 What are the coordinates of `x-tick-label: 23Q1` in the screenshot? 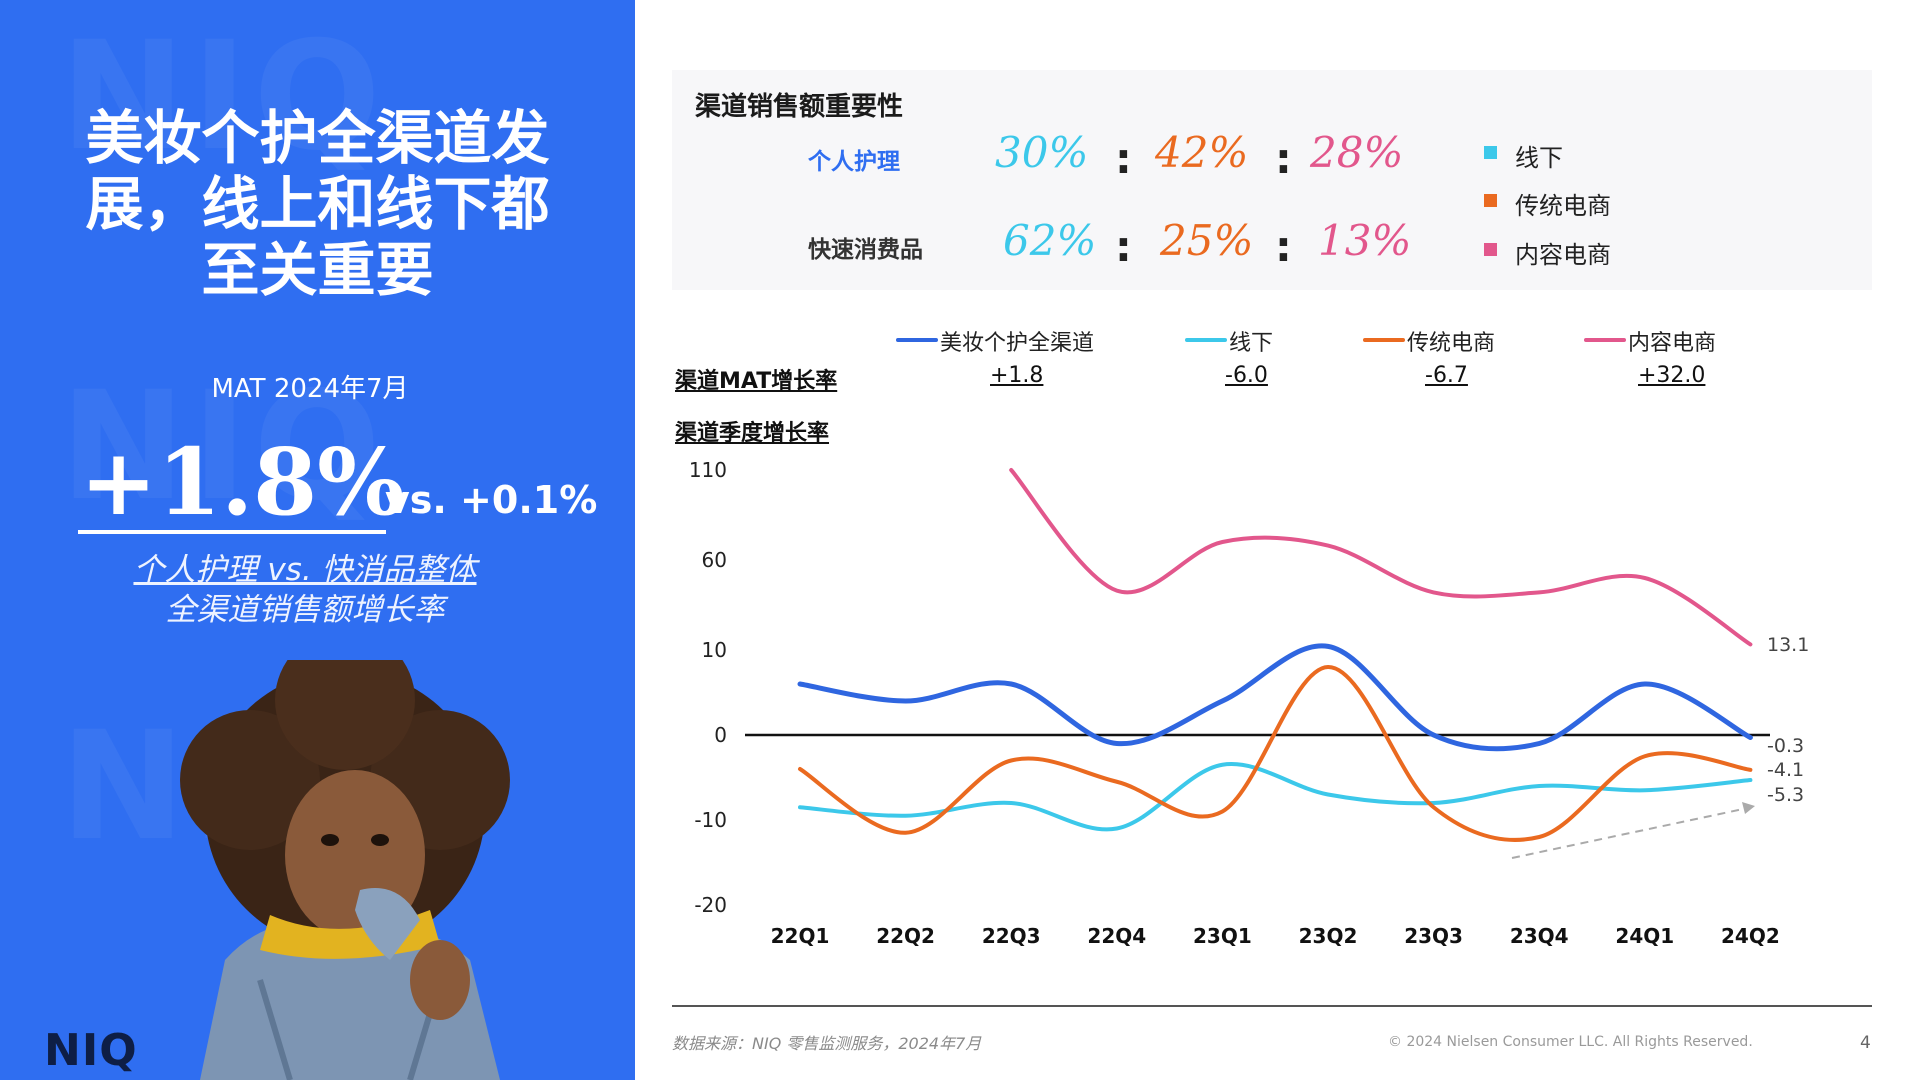 It's located at (1222, 936).